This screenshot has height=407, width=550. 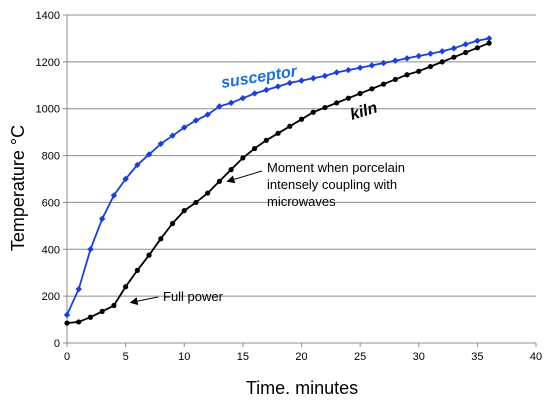 I want to click on annotation-text: microwaves, so click(x=301, y=201).